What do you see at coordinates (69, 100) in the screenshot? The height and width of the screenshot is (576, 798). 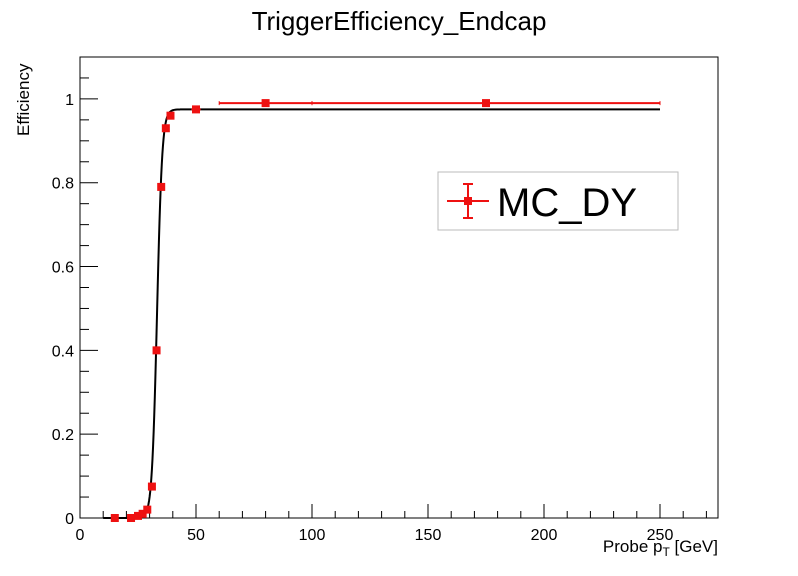 I see `y-tick-label: 1` at bounding box center [69, 100].